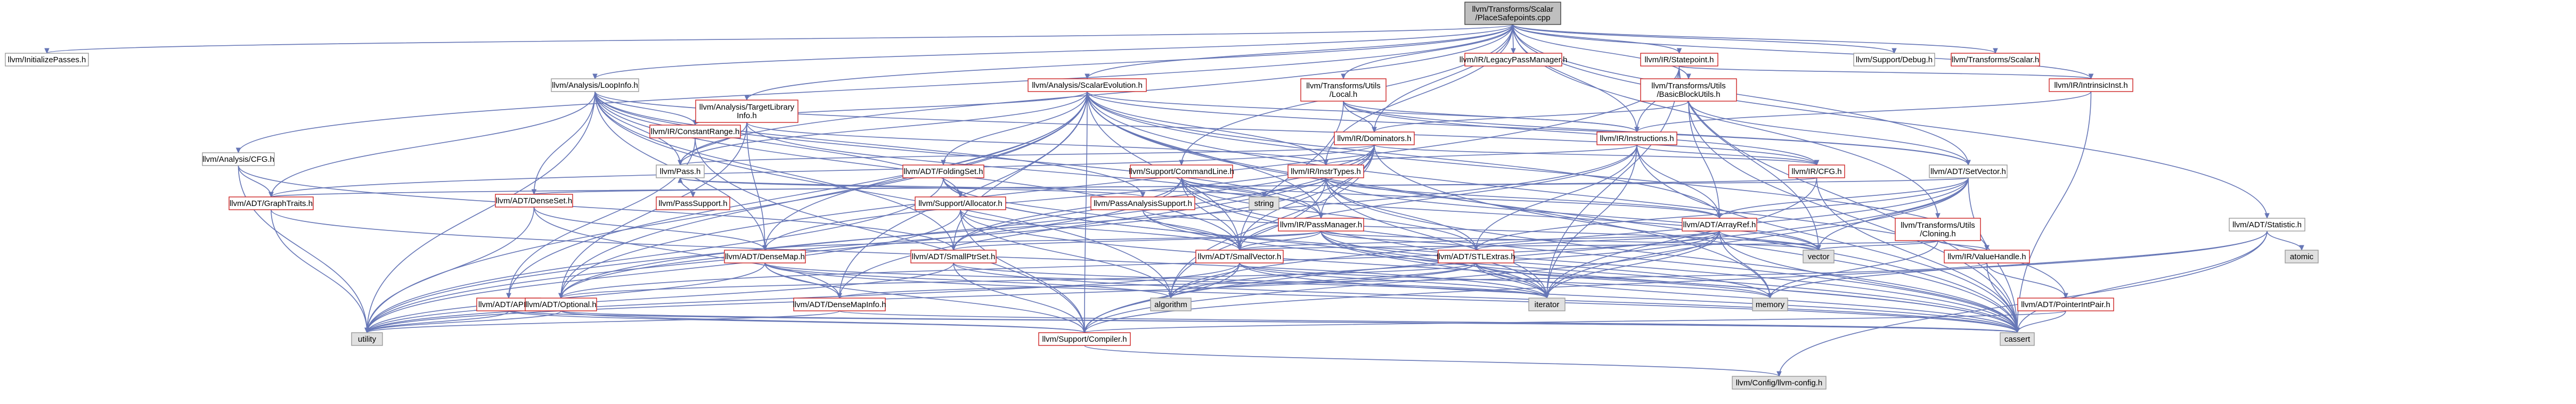  What do you see at coordinates (534, 201) in the screenshot?
I see `node-densesetset: llvm/ADT/DenseSet.h` at bounding box center [534, 201].